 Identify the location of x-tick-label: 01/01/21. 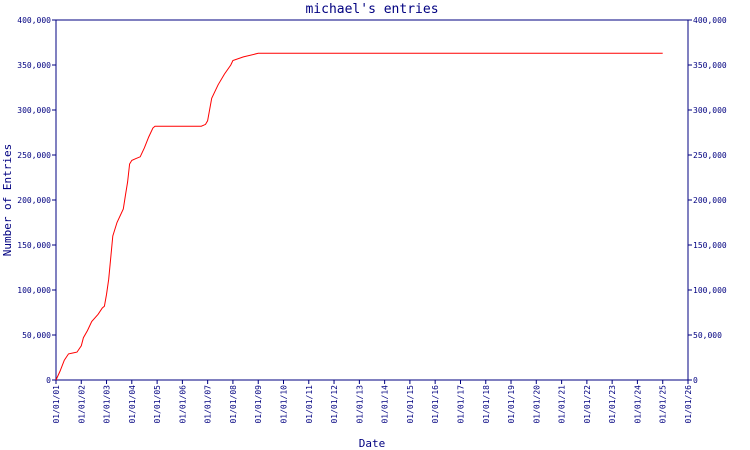
(562, 404).